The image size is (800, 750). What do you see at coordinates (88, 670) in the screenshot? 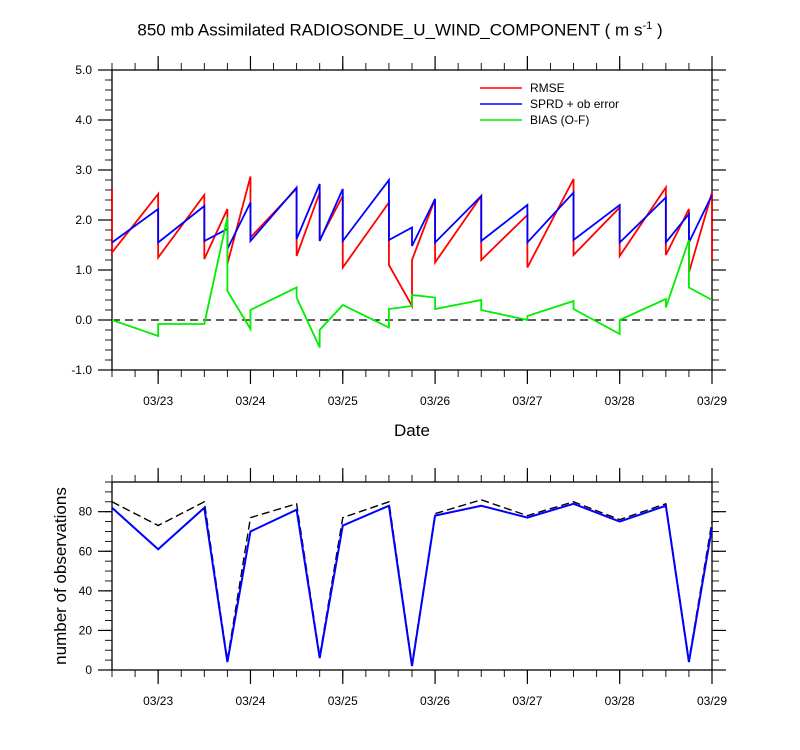
I see `bottom-y-tick-label: 0` at bounding box center [88, 670].